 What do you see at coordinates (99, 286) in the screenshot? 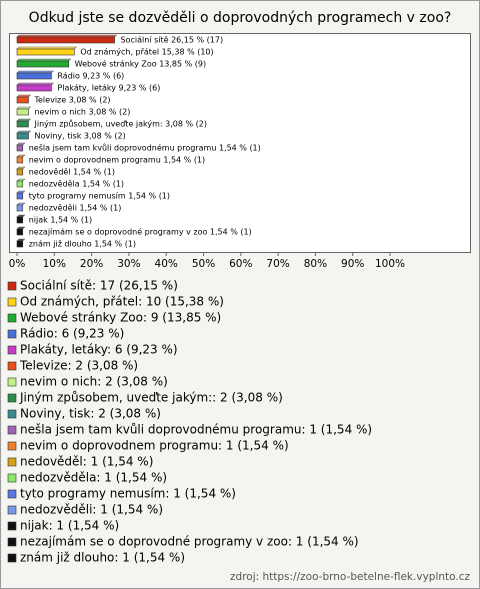
I see `legend-label: Sociální sítě: 17 (26,15 %)` at bounding box center [99, 286].